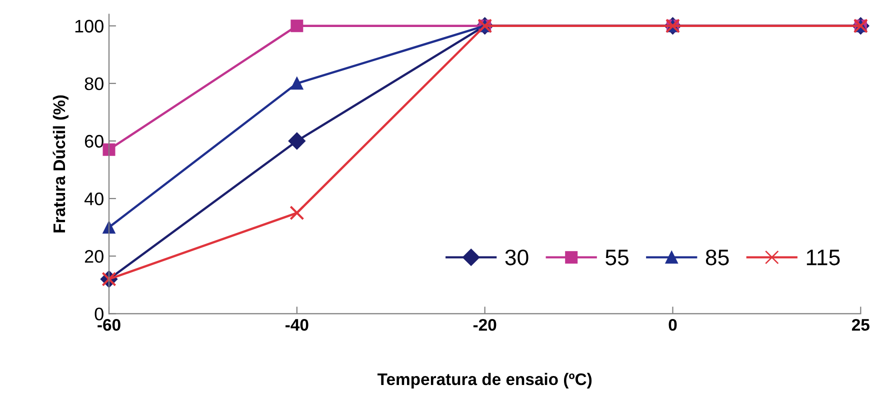 The width and height of the screenshot is (872, 410). What do you see at coordinates (484, 324) in the screenshot?
I see `x-tick-label: -20` at bounding box center [484, 324].